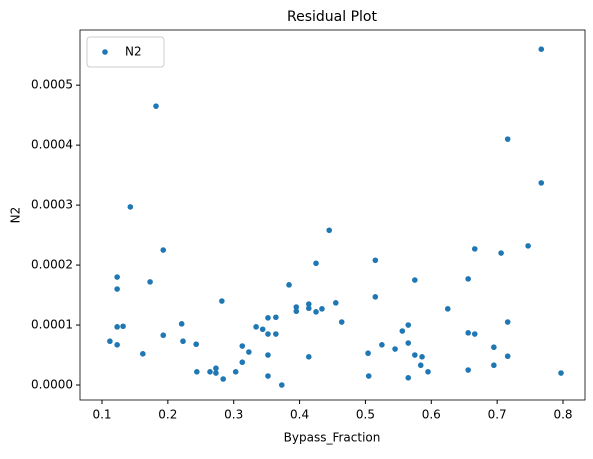  I want to click on legend-marker, so click(105, 52).